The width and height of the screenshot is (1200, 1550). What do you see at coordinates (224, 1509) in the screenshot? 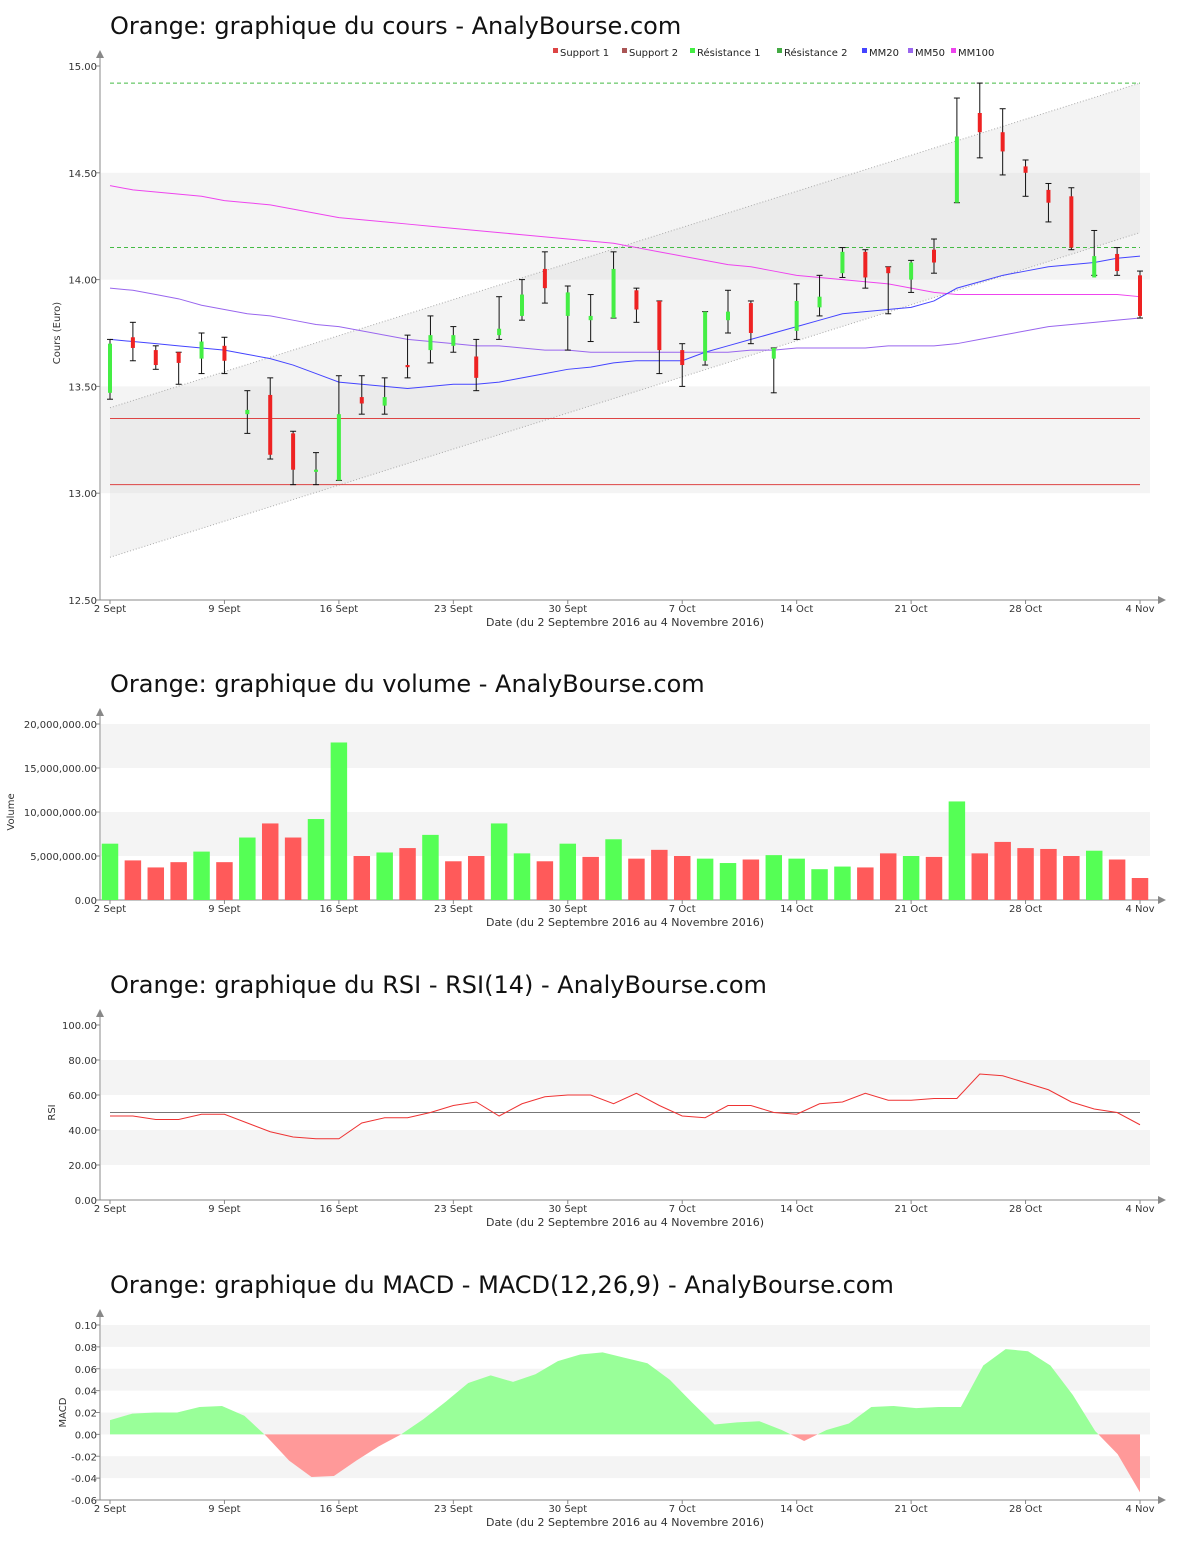
I see `macd-x-tick-label: 9 Sept` at bounding box center [224, 1509].